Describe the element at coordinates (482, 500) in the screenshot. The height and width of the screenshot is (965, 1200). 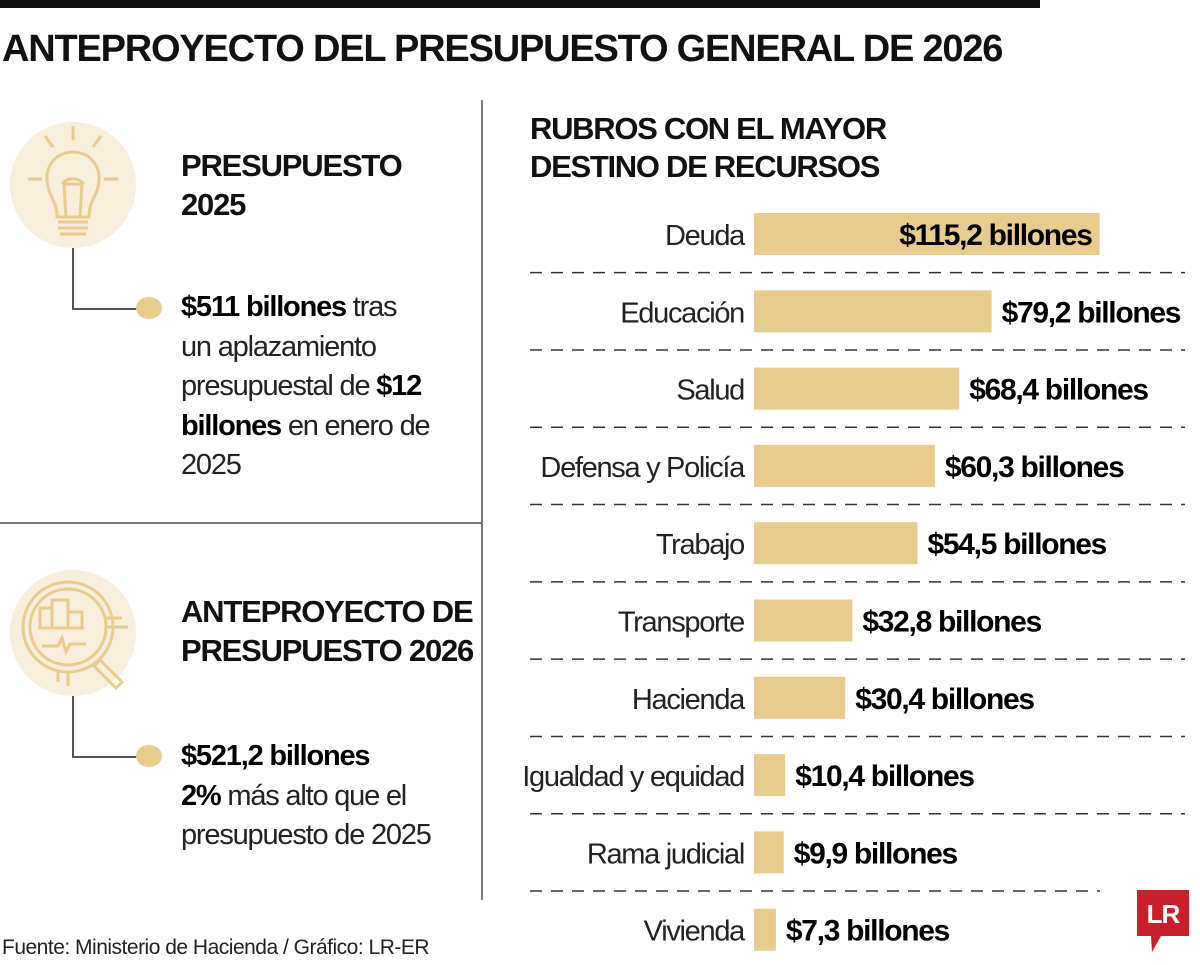
I see `vertical-divider` at that location.